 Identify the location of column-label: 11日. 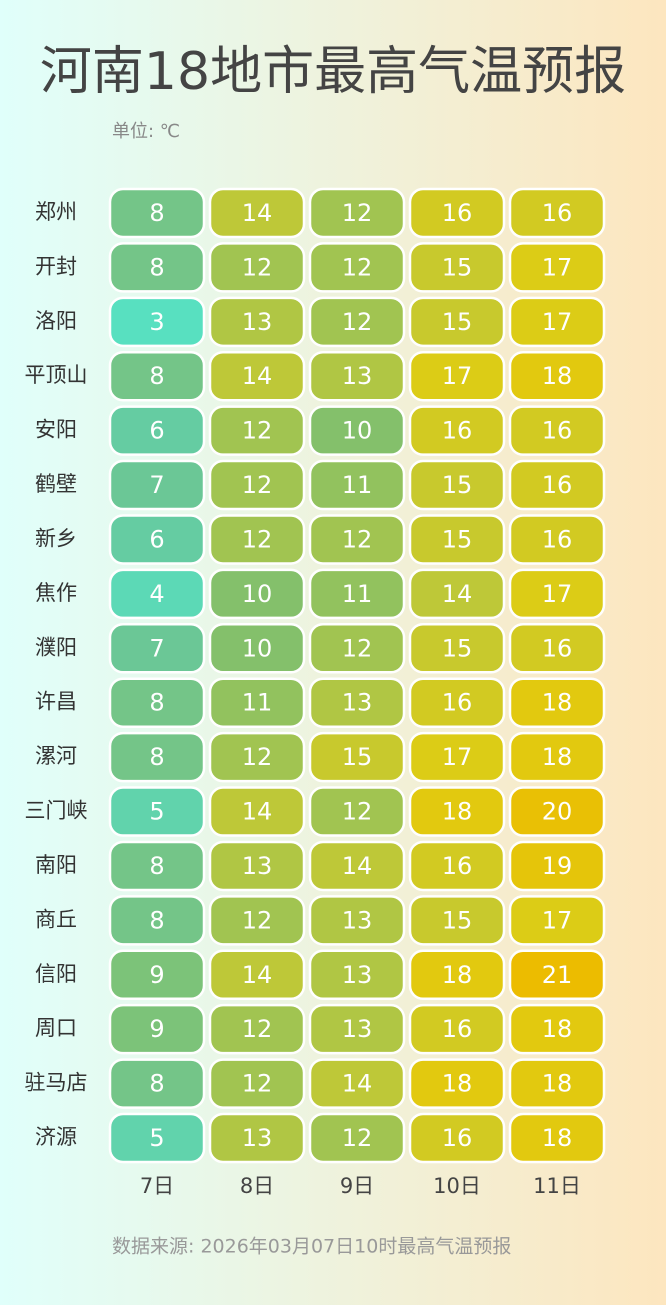
(557, 1186).